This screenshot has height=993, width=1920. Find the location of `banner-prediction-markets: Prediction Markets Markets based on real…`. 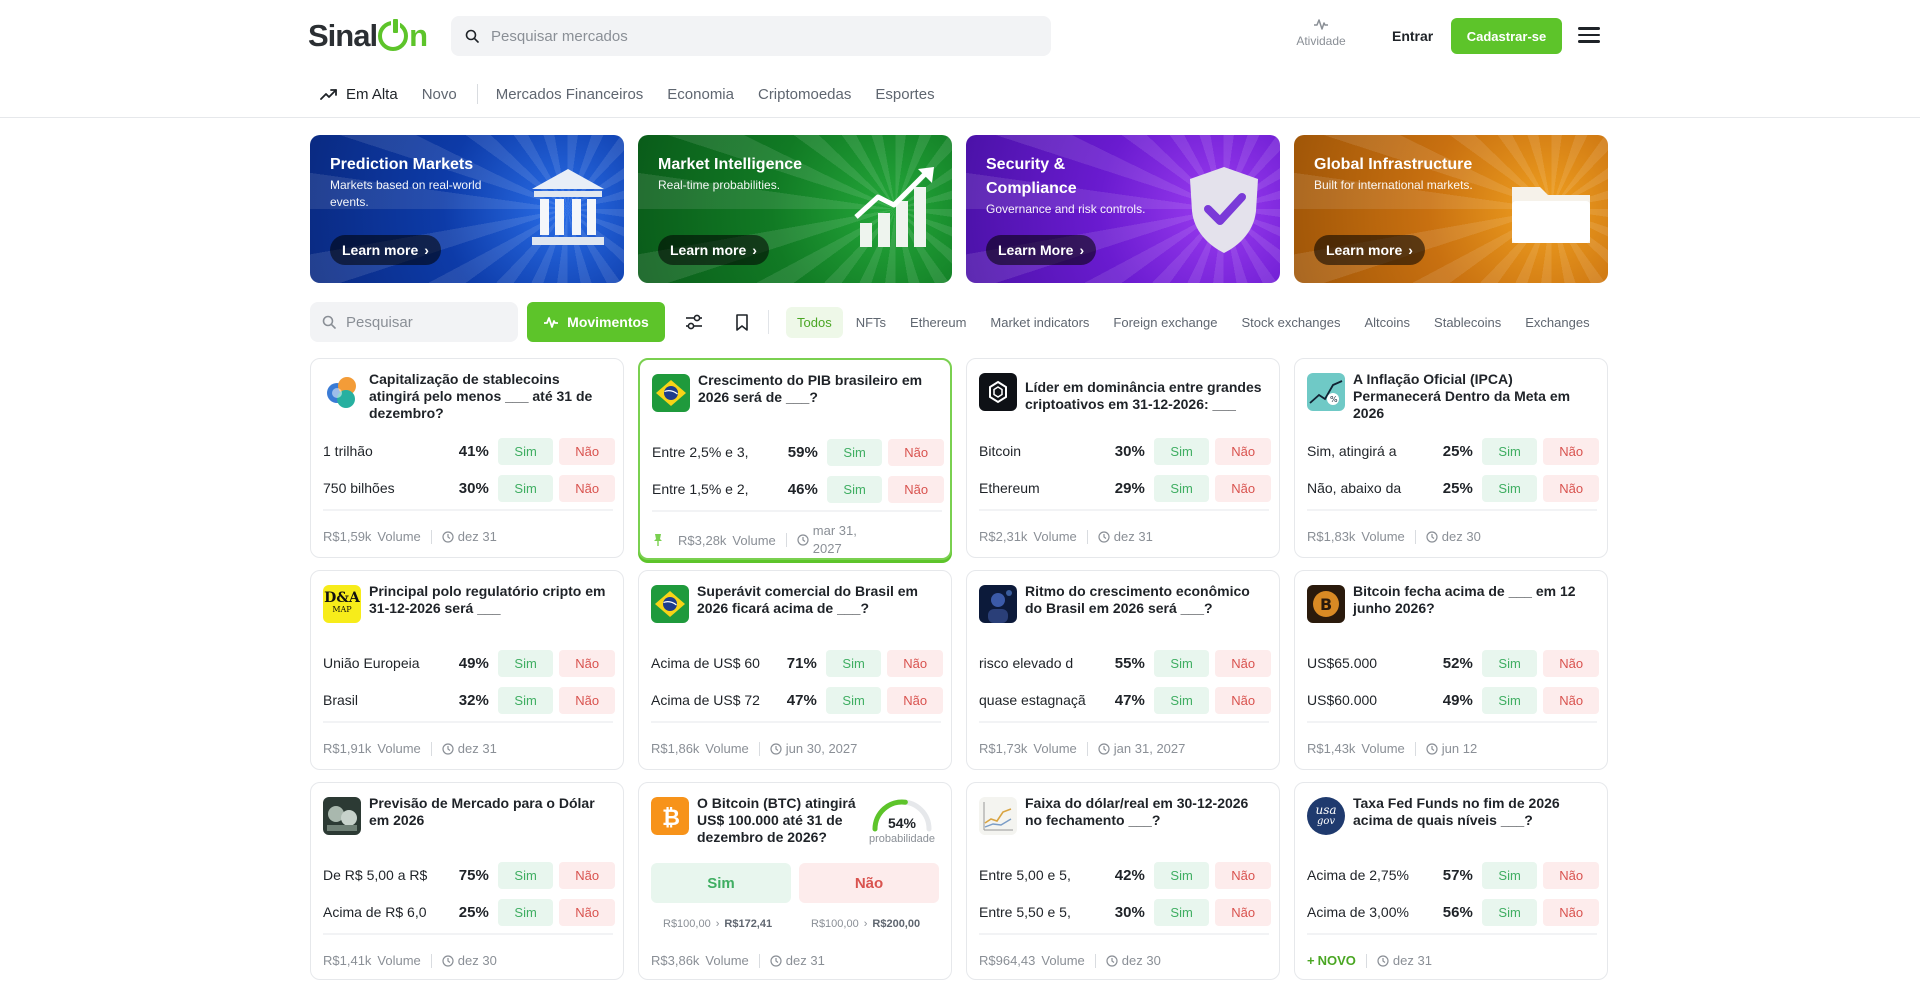

banner-prediction-markets: Prediction Markets Markets based on real… is located at coordinates (467, 209).